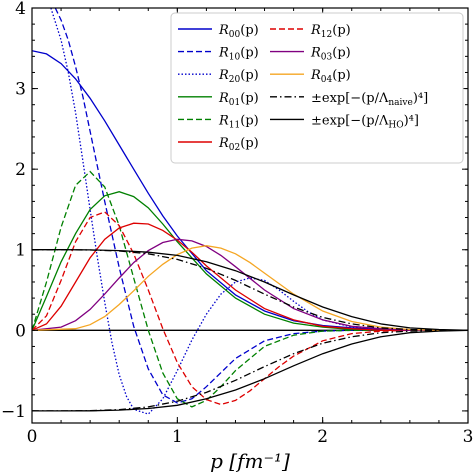  I want to click on legend-label: R02(p), so click(238, 144).